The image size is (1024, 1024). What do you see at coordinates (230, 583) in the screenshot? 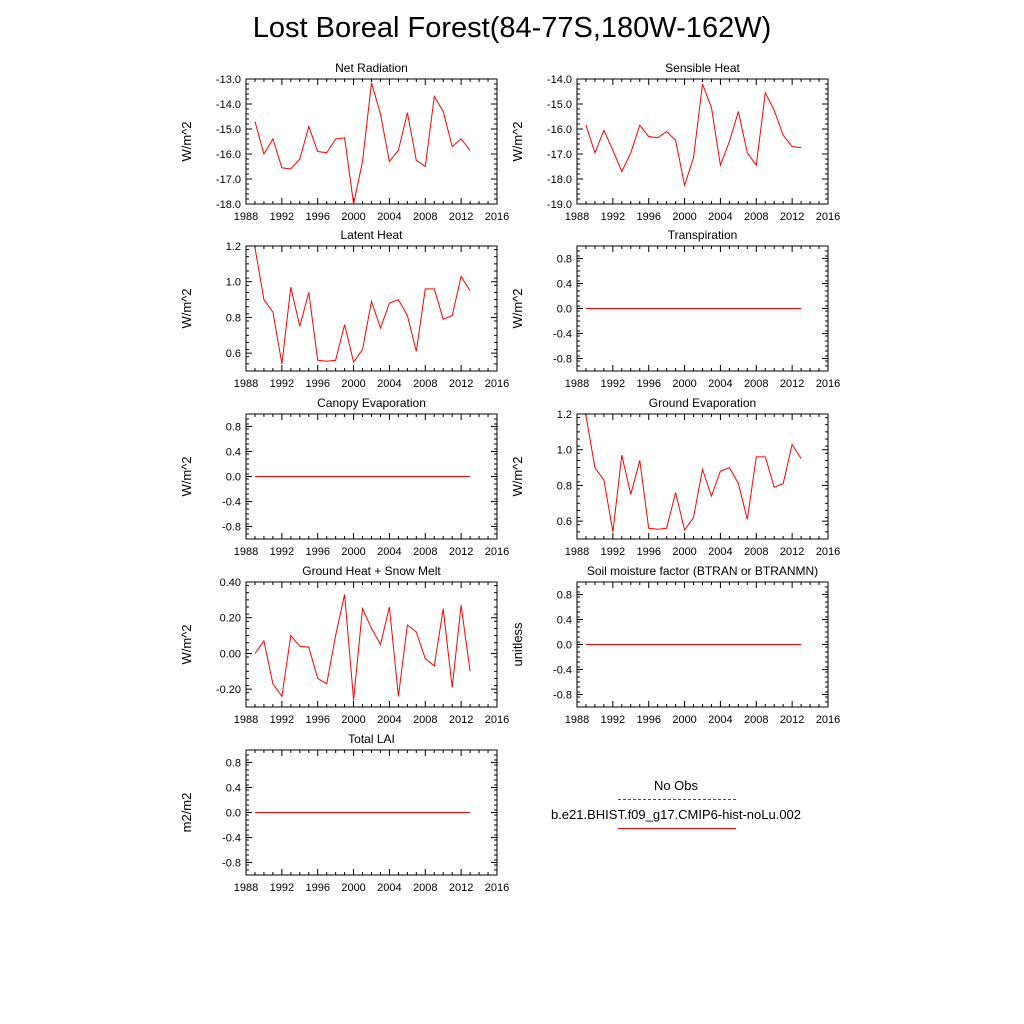
I see `y-tick-label: 0.40` at bounding box center [230, 583].